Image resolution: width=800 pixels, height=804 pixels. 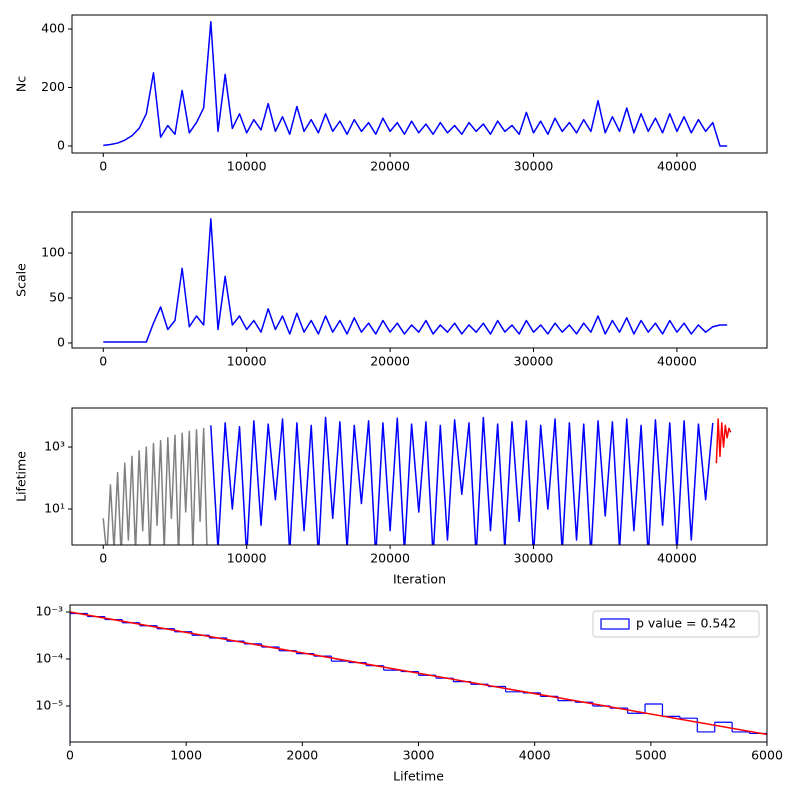 What do you see at coordinates (53, 28) in the screenshot?
I see `y-tick-label: 400` at bounding box center [53, 28].